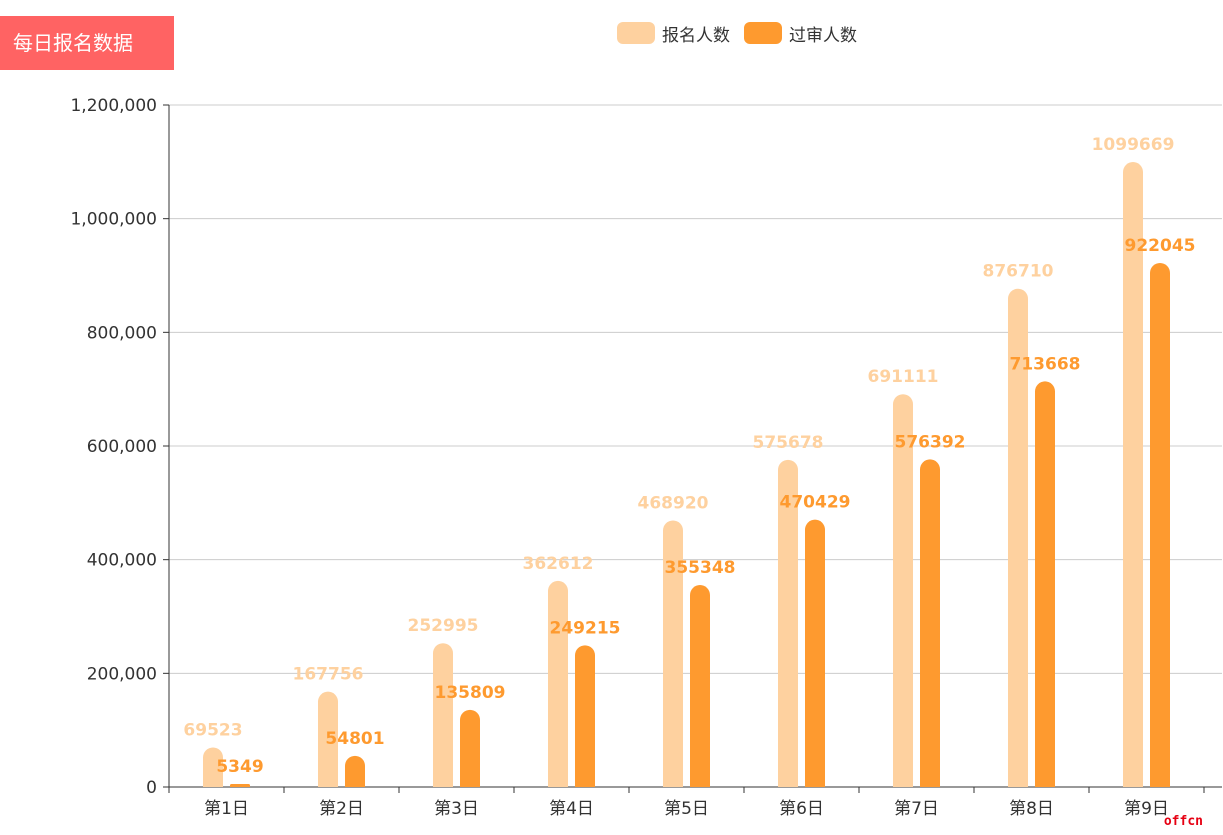 This screenshot has width=1223, height=835. I want to click on data-label-series1: 362612, so click(558, 564).